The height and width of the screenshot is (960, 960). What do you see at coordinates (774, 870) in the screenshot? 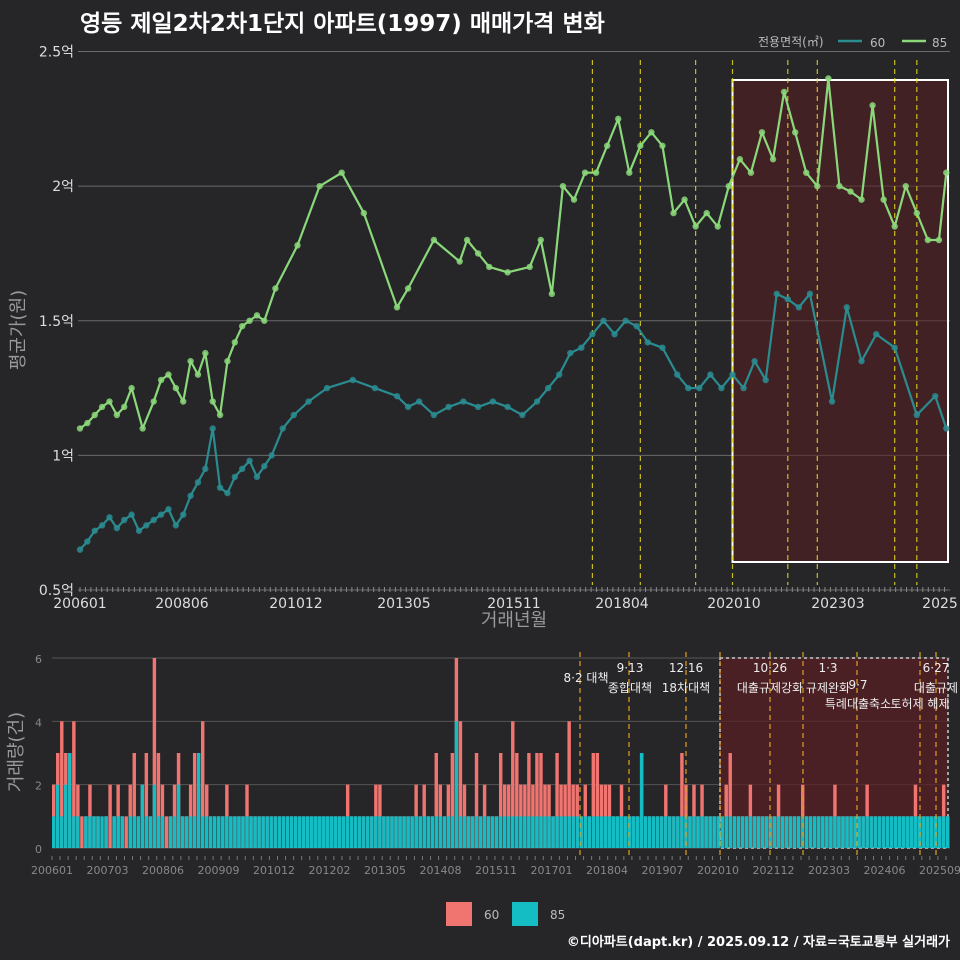
I see `x-tick-label-bottom: 202112` at bounding box center [774, 870].